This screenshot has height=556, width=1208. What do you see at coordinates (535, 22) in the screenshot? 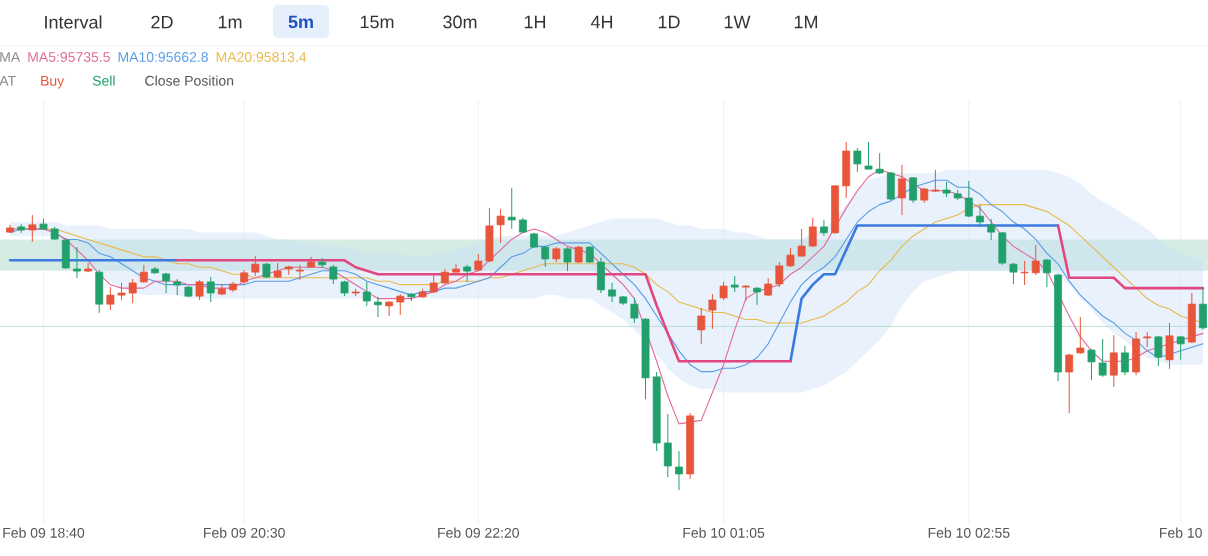
I see `text: 1H` at bounding box center [535, 22].